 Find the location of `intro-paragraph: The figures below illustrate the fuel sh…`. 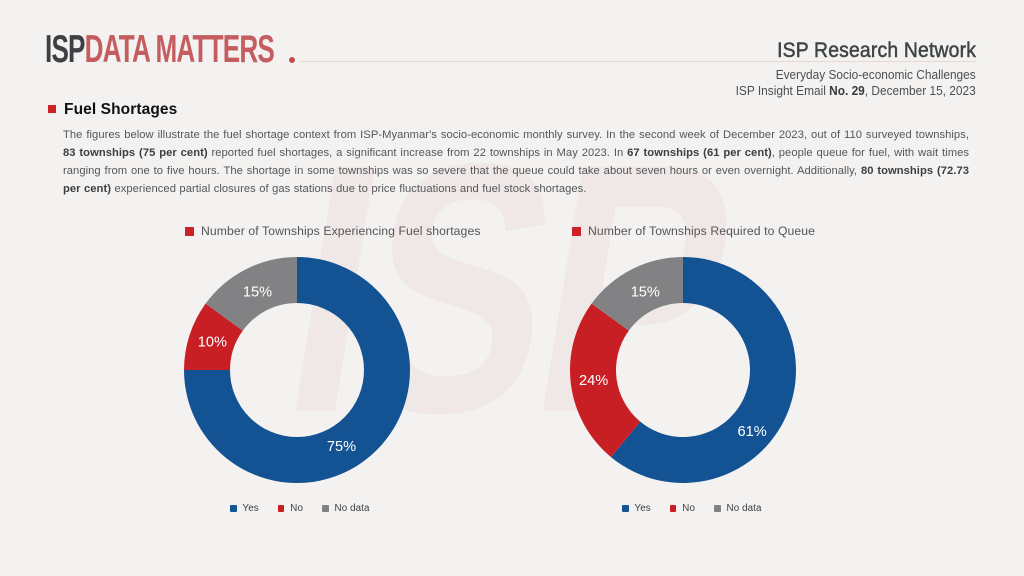

intro-paragraph: The figures below illustrate the fuel sh… is located at coordinates (516, 162).